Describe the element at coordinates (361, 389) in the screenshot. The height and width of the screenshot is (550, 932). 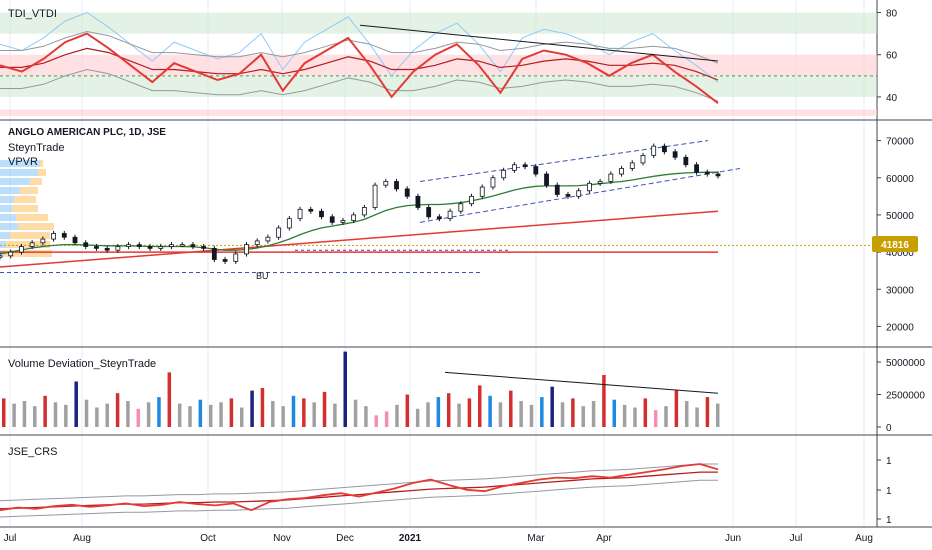
I see `volume-pane` at that location.